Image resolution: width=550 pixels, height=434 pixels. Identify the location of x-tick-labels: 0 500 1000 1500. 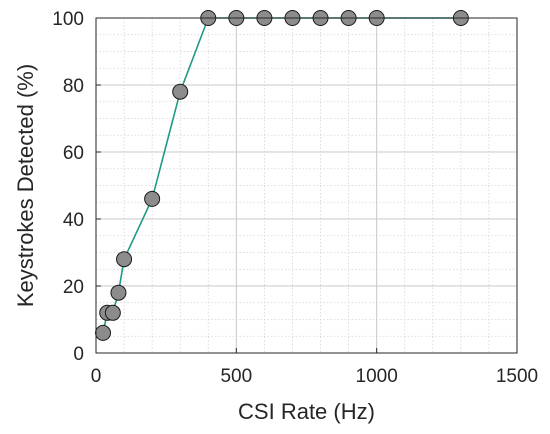
(314, 376).